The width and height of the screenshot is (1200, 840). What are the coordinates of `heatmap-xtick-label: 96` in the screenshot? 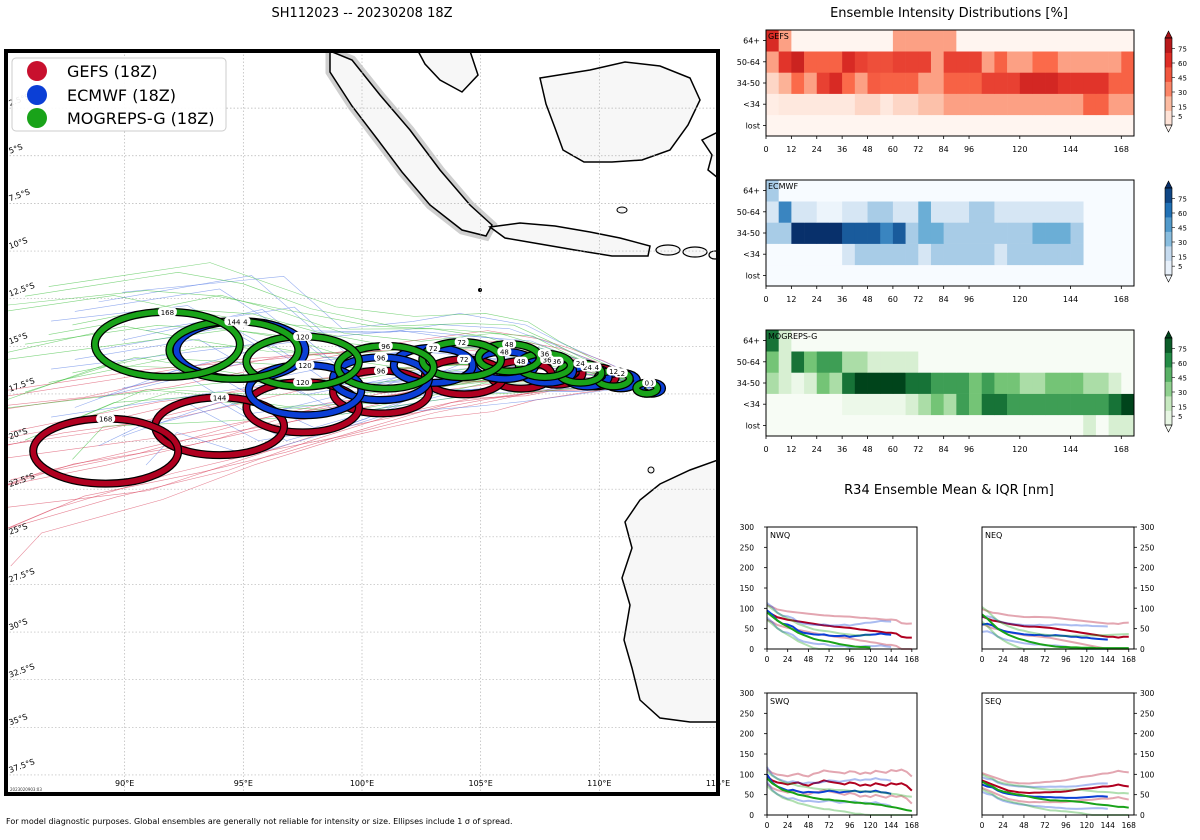 It's located at (969, 149).